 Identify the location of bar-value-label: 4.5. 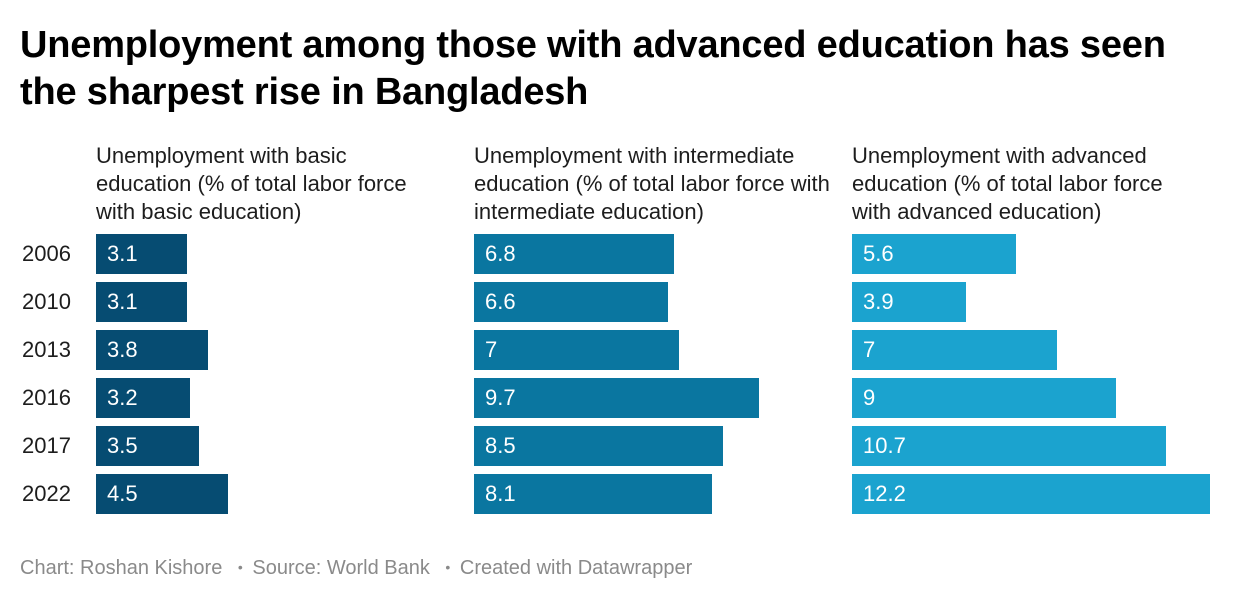
(122, 493).